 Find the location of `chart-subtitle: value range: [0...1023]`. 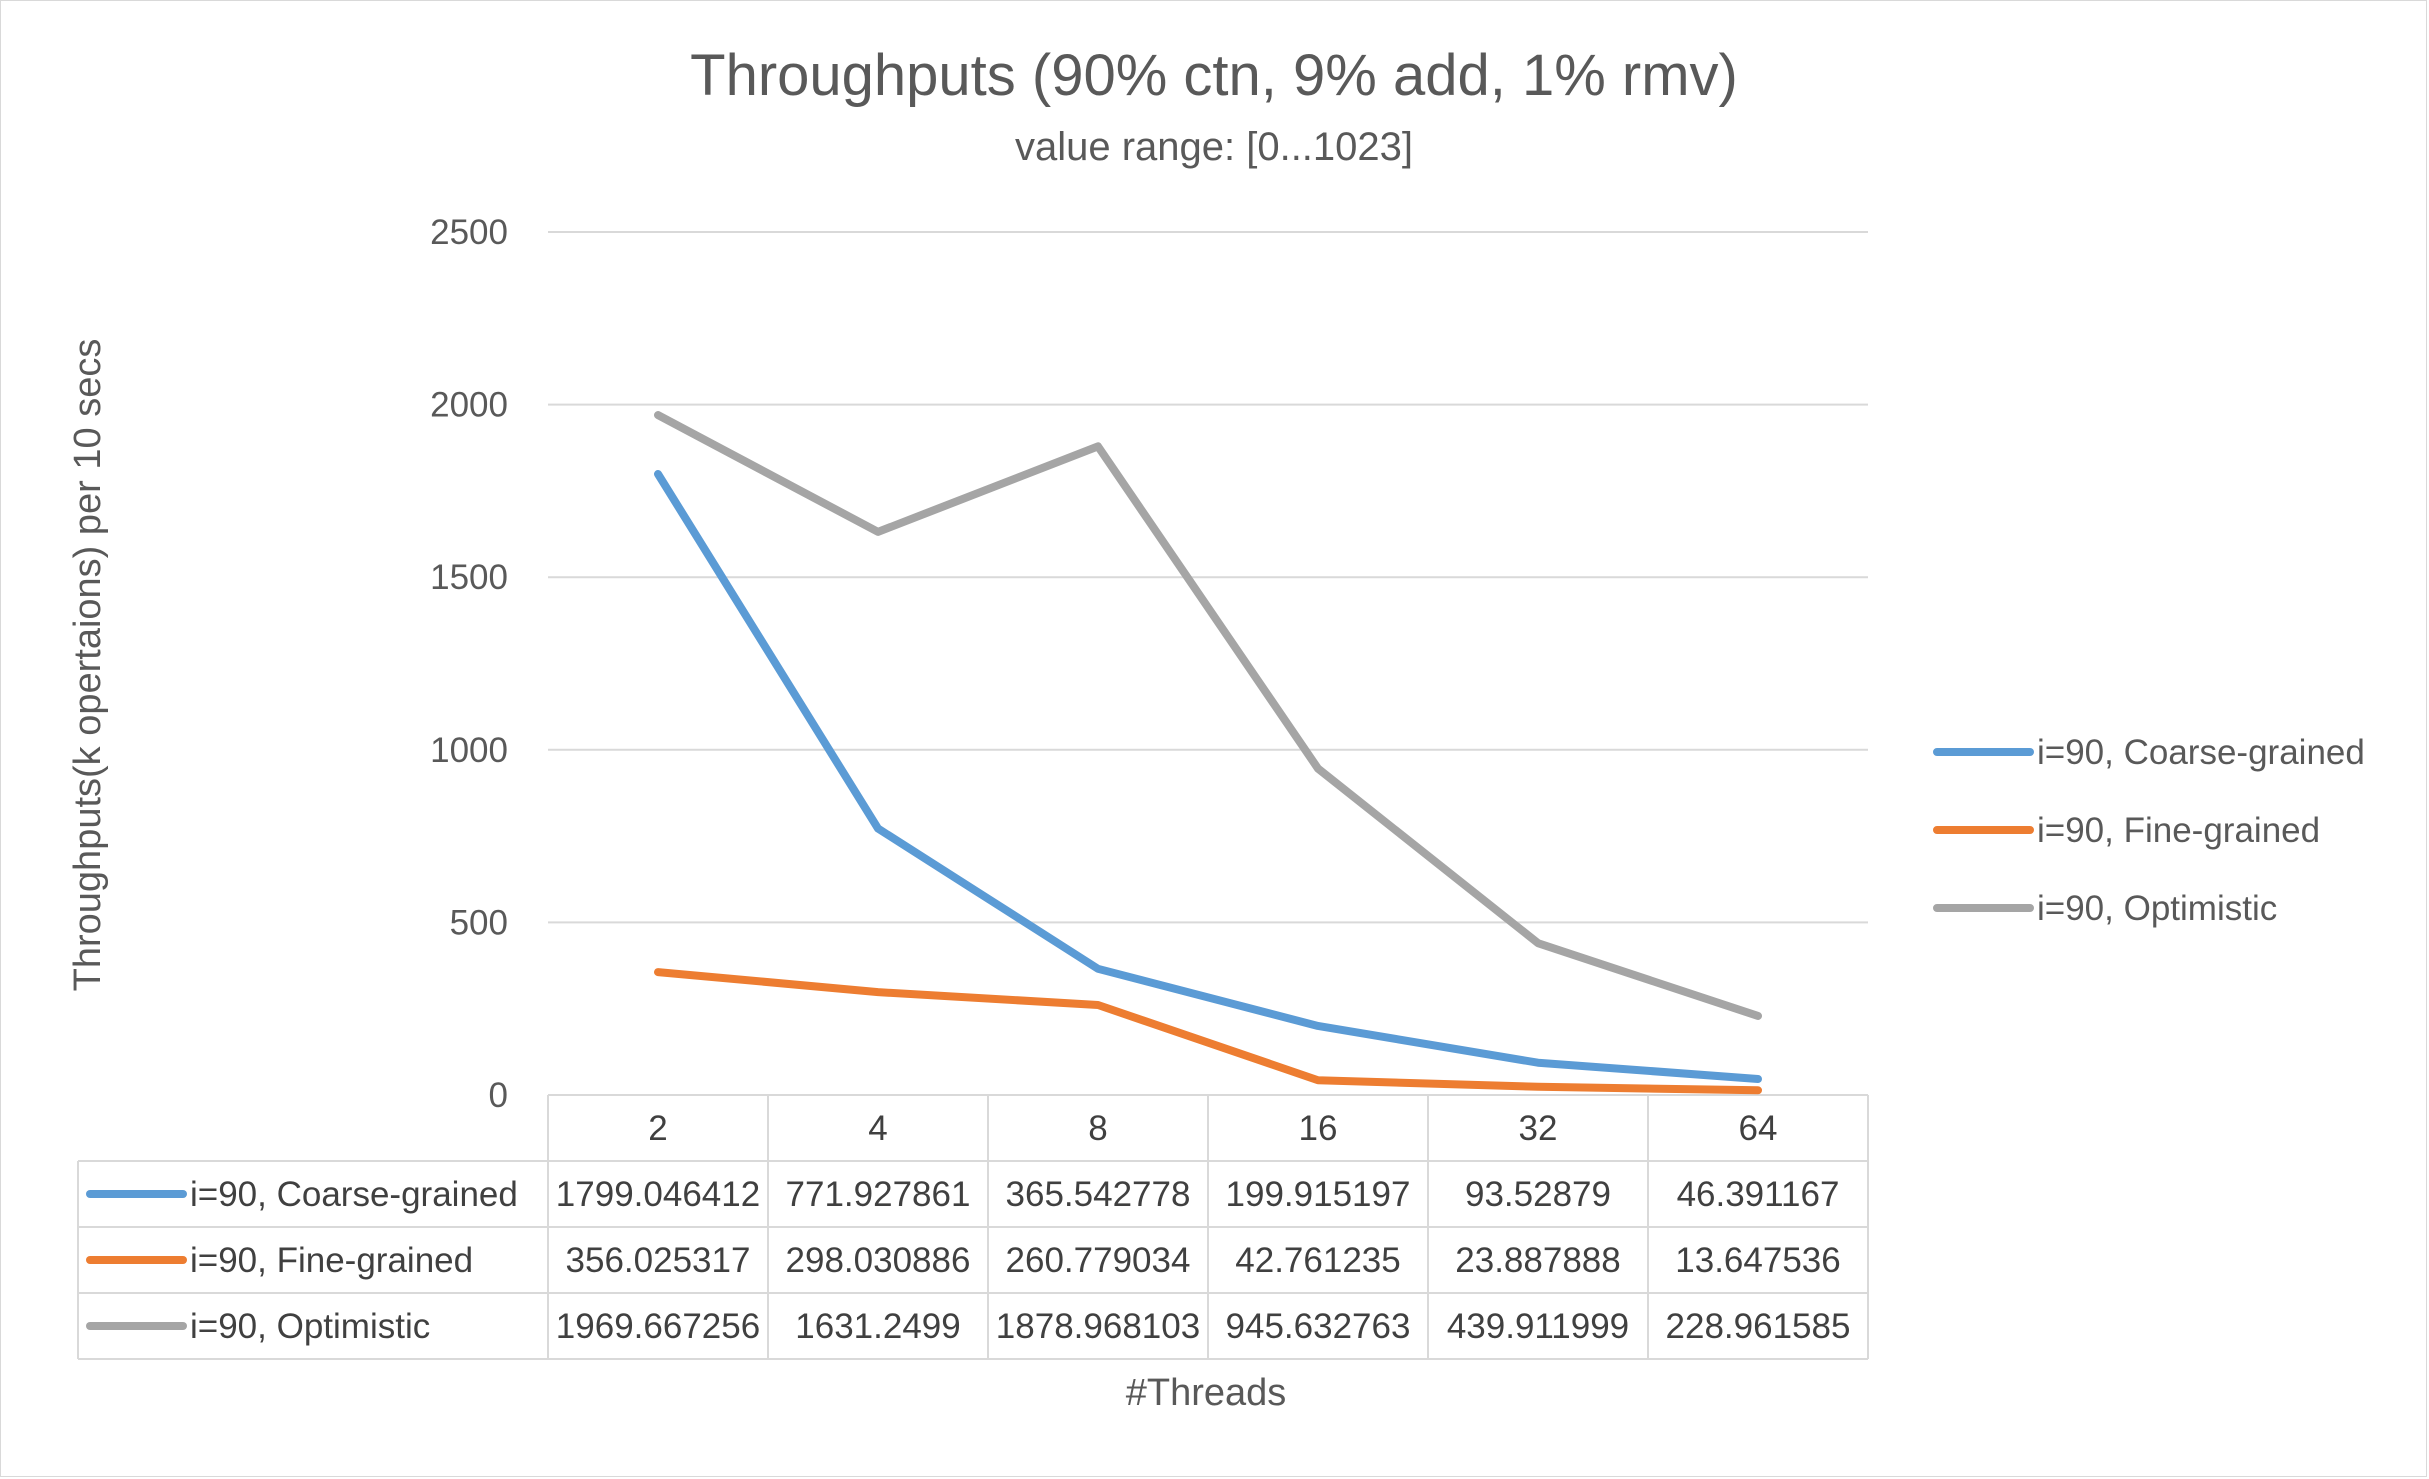

chart-subtitle: value range: [0...1023] is located at coordinates (1214, 147).